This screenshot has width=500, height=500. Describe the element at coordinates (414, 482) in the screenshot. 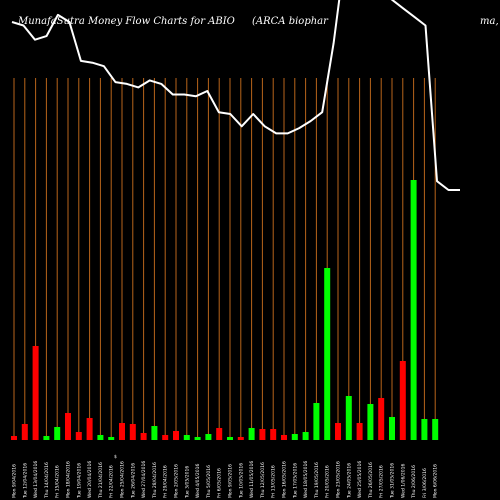

I see `x-tick-label: Thu 2/06/2016` at that location.